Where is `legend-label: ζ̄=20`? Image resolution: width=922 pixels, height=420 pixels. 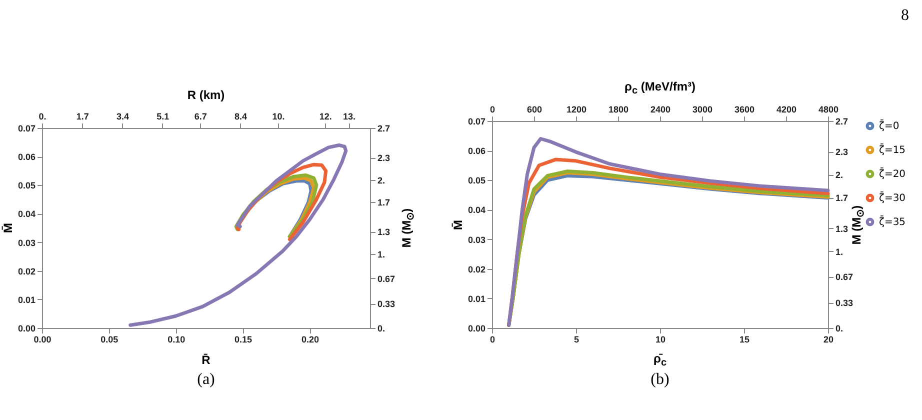 legend-label: ζ̄=20 is located at coordinates (892, 173).